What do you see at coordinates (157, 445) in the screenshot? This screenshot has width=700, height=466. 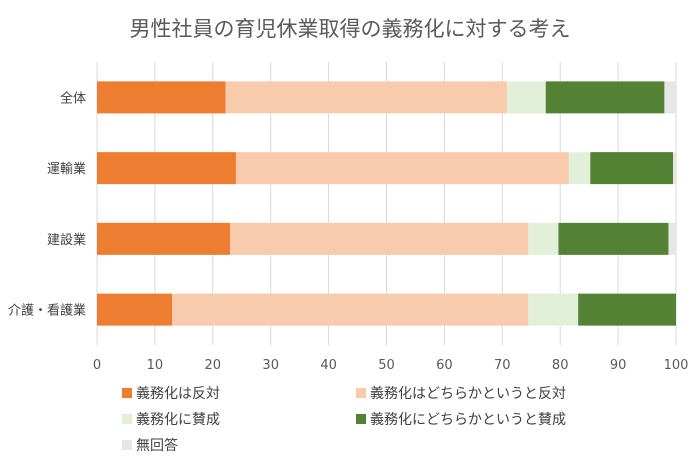 I see `legend-label: 無回答` at bounding box center [157, 445].